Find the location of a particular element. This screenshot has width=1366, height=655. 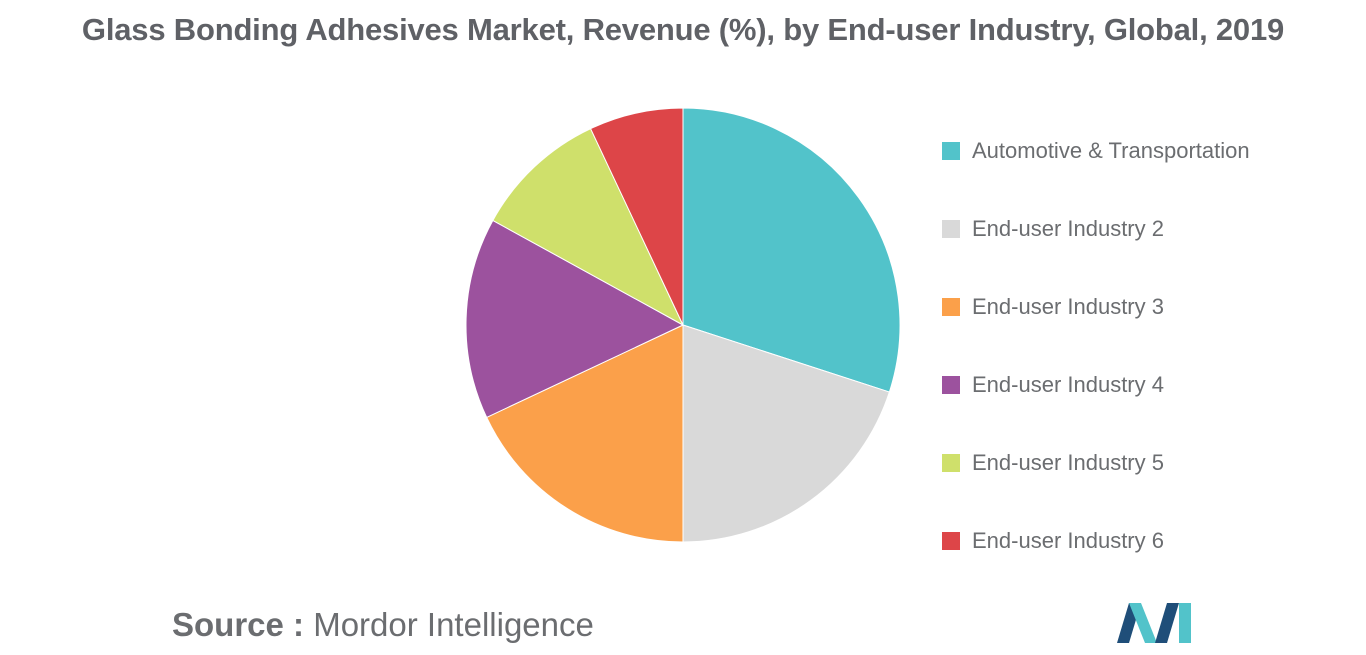

legend-label: End-user Industry 5 is located at coordinates (1068, 462).